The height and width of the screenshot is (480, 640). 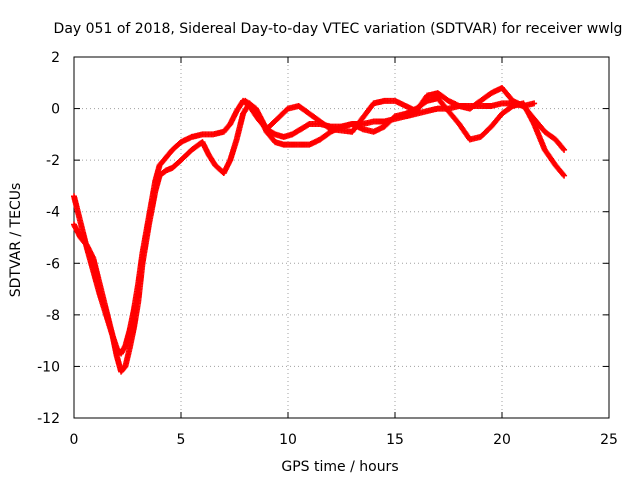 I want to click on x-tick-label: 10, so click(x=288, y=440).